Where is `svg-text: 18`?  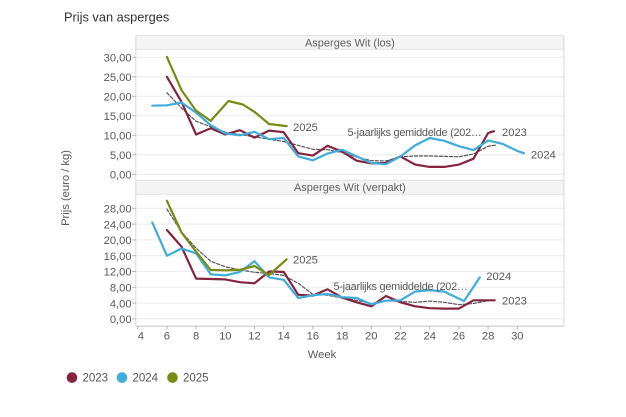 svg-text: 18 is located at coordinates (342, 337).